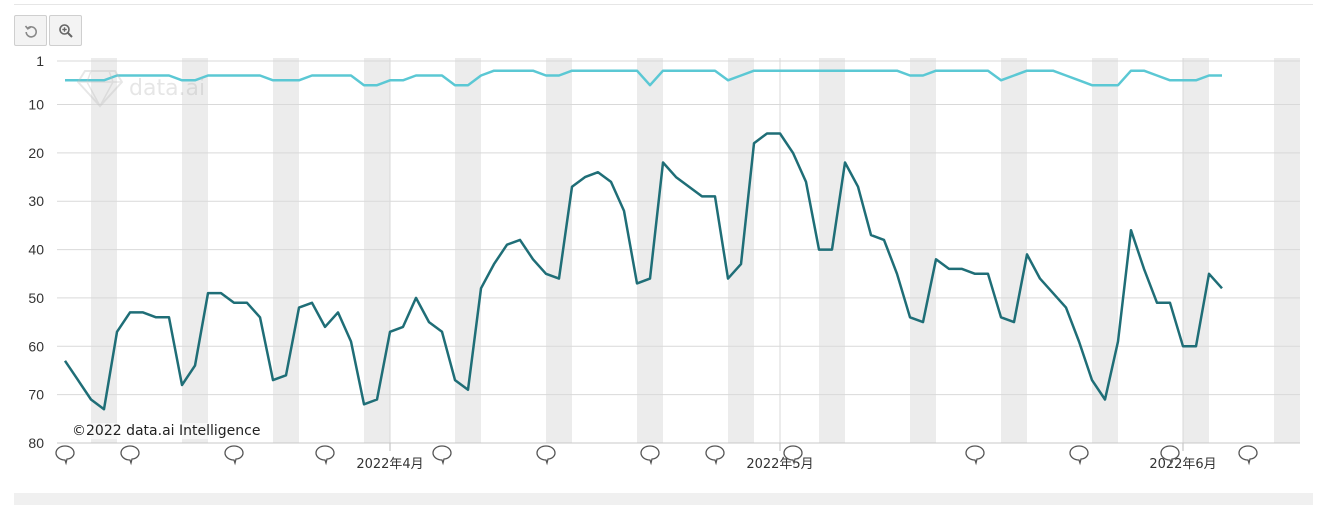 Image resolution: width=1320 pixels, height=505 pixels. I want to click on top-divider, so click(663, 4).